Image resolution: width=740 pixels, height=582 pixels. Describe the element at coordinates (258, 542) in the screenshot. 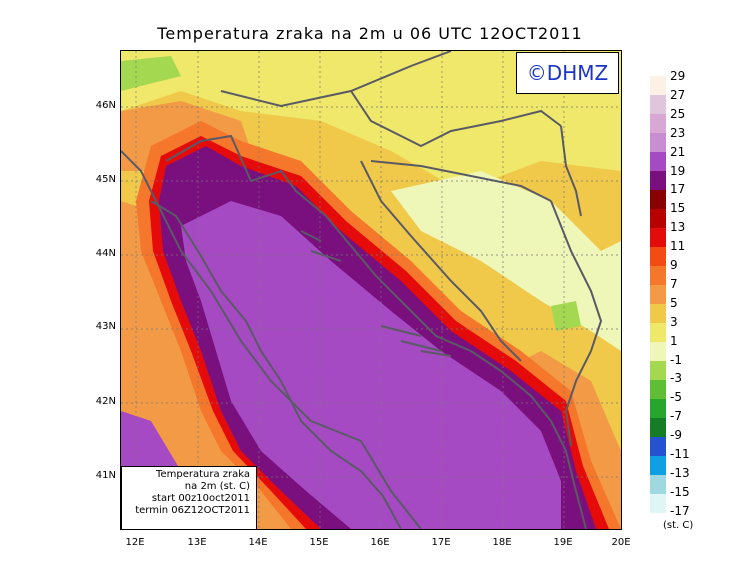

I see `lon-label-14e: 14E` at that location.